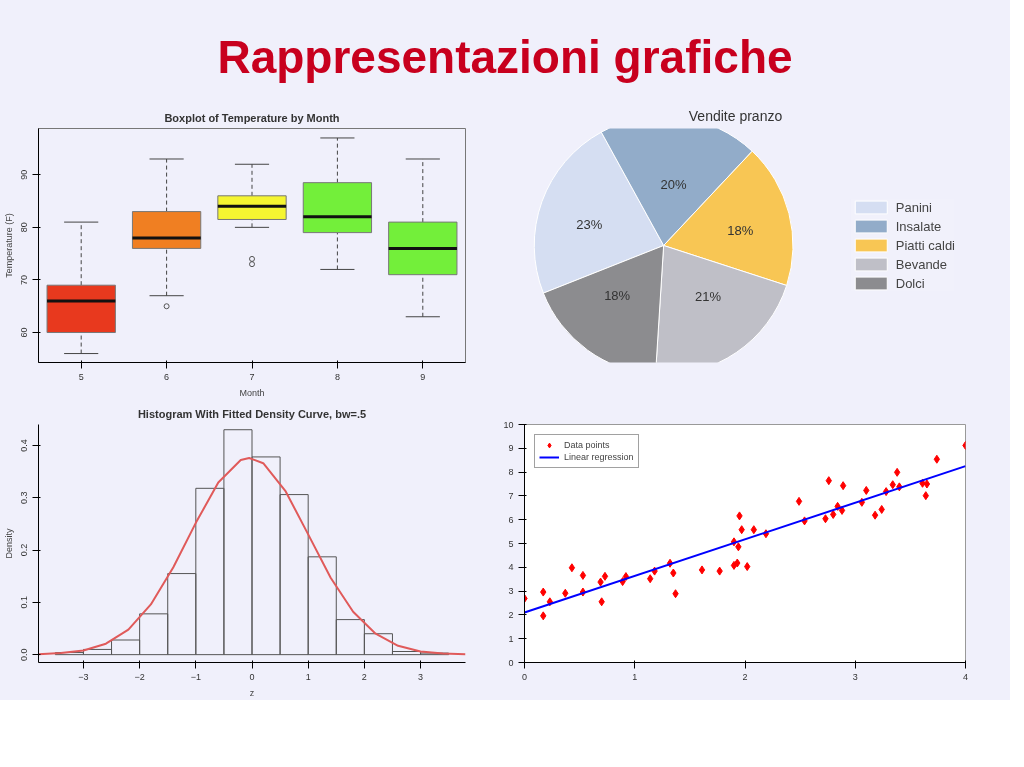 The image size is (1024, 767). Describe the element at coordinates (921, 264) in the screenshot. I see `legend-label: Bevande` at that location.